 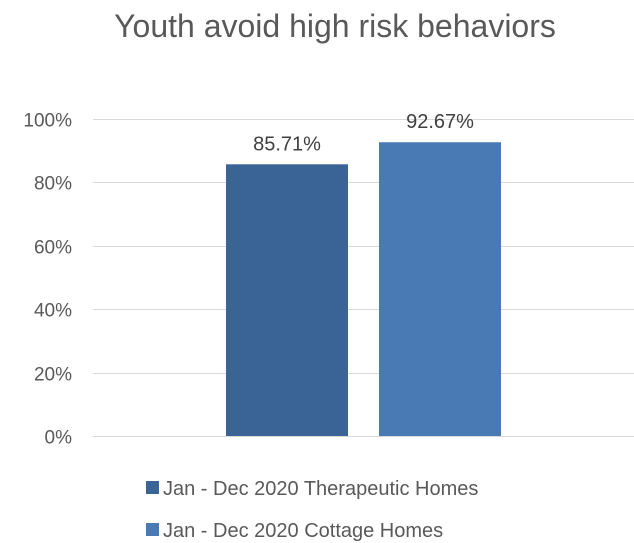 What do you see at coordinates (59, 438) in the screenshot?
I see `y-tick-label: 0%` at bounding box center [59, 438].